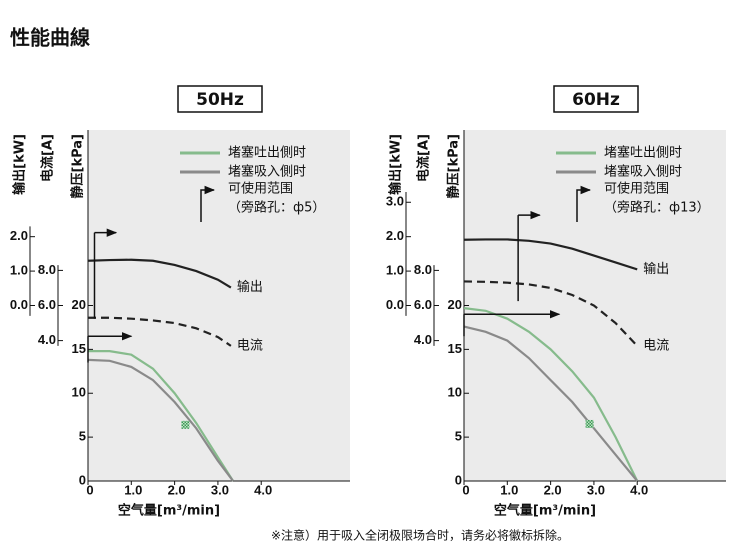 This screenshot has width=750, height=550. Describe the element at coordinates (395, 201) in the screenshot. I see `y3-tick-label: 3.0` at that location.